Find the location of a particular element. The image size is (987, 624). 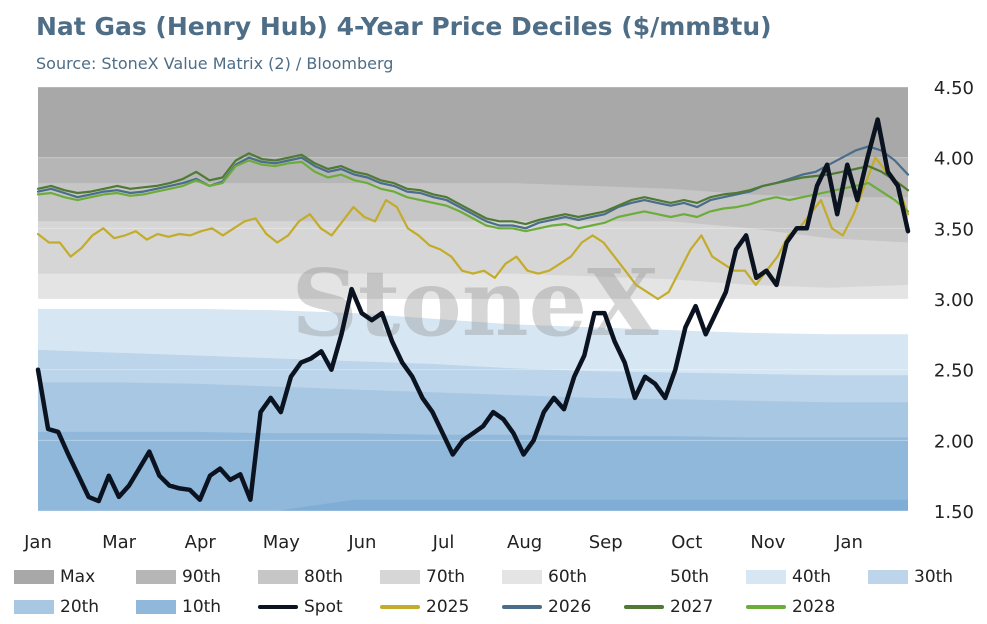

legend-label: 2028 is located at coordinates (814, 607).